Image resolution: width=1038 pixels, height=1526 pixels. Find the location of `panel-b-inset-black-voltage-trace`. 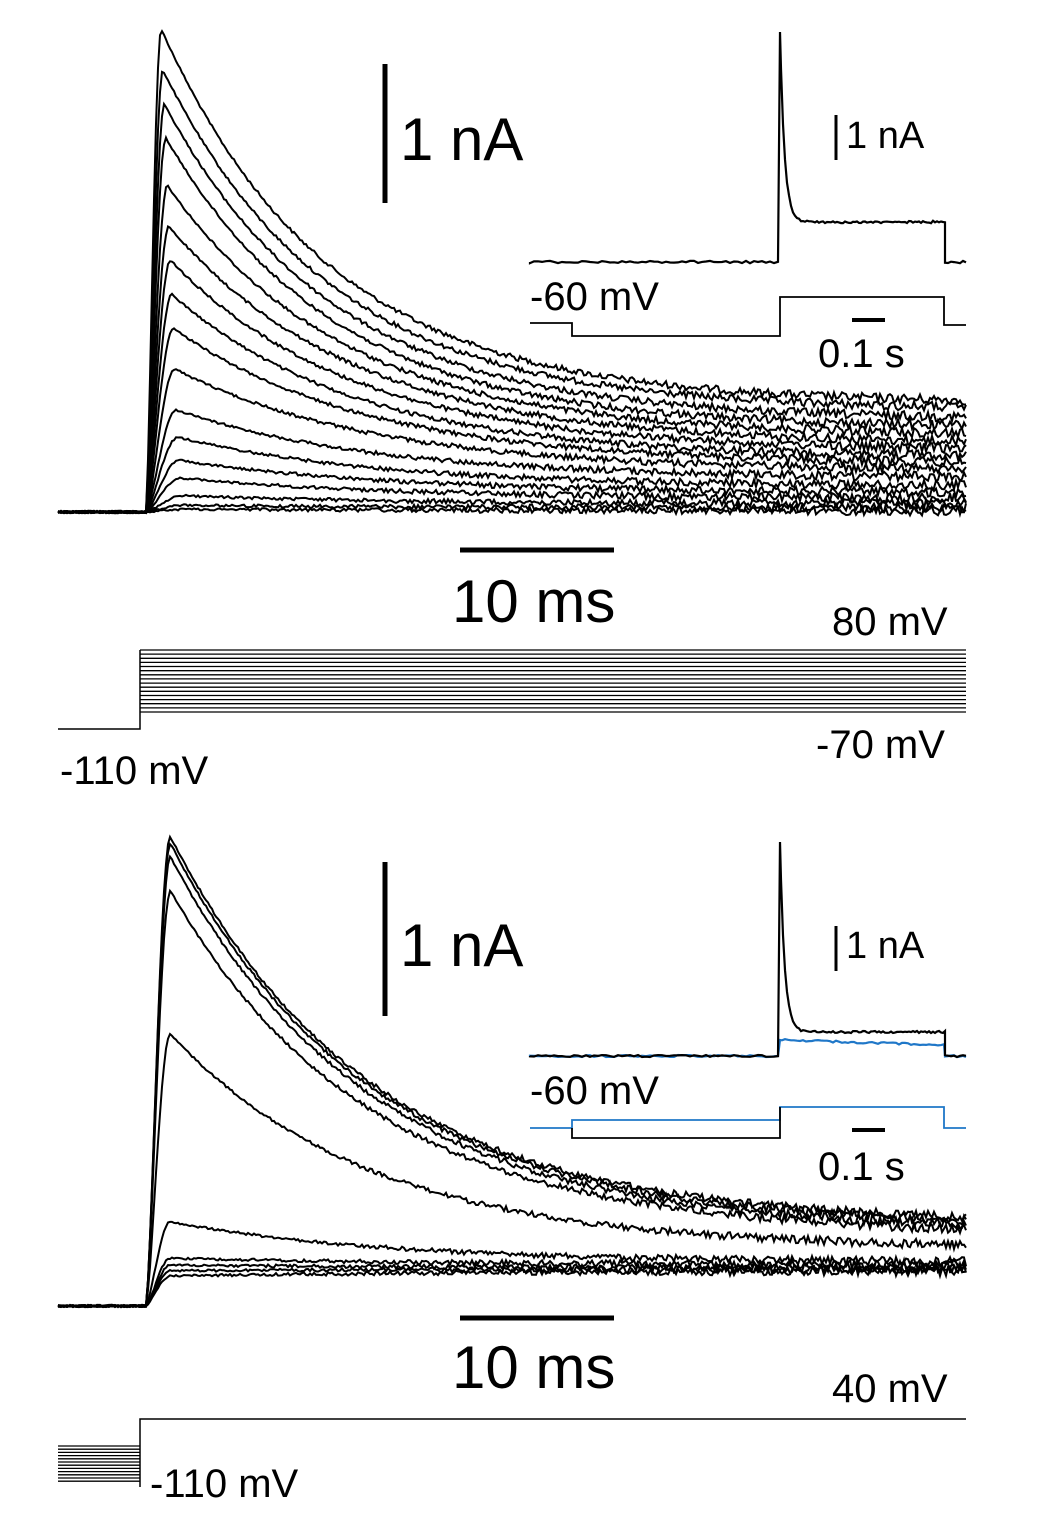

panel-b-inset-black-voltage-trace is located at coordinates (676, 1123).